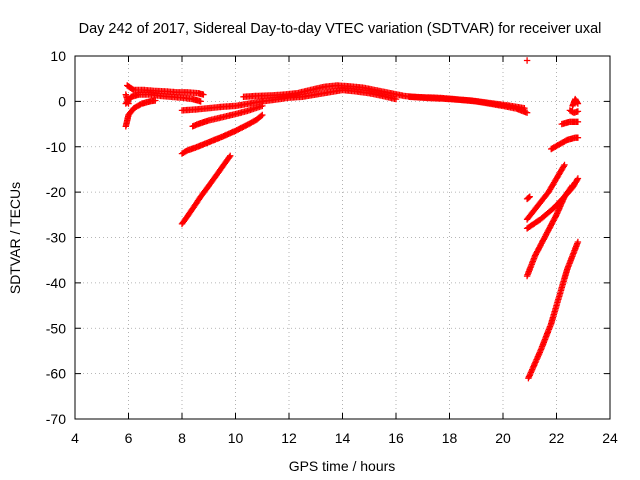 This screenshot has height=480, width=640. I want to click on x-tick-label: 22, so click(557, 438).